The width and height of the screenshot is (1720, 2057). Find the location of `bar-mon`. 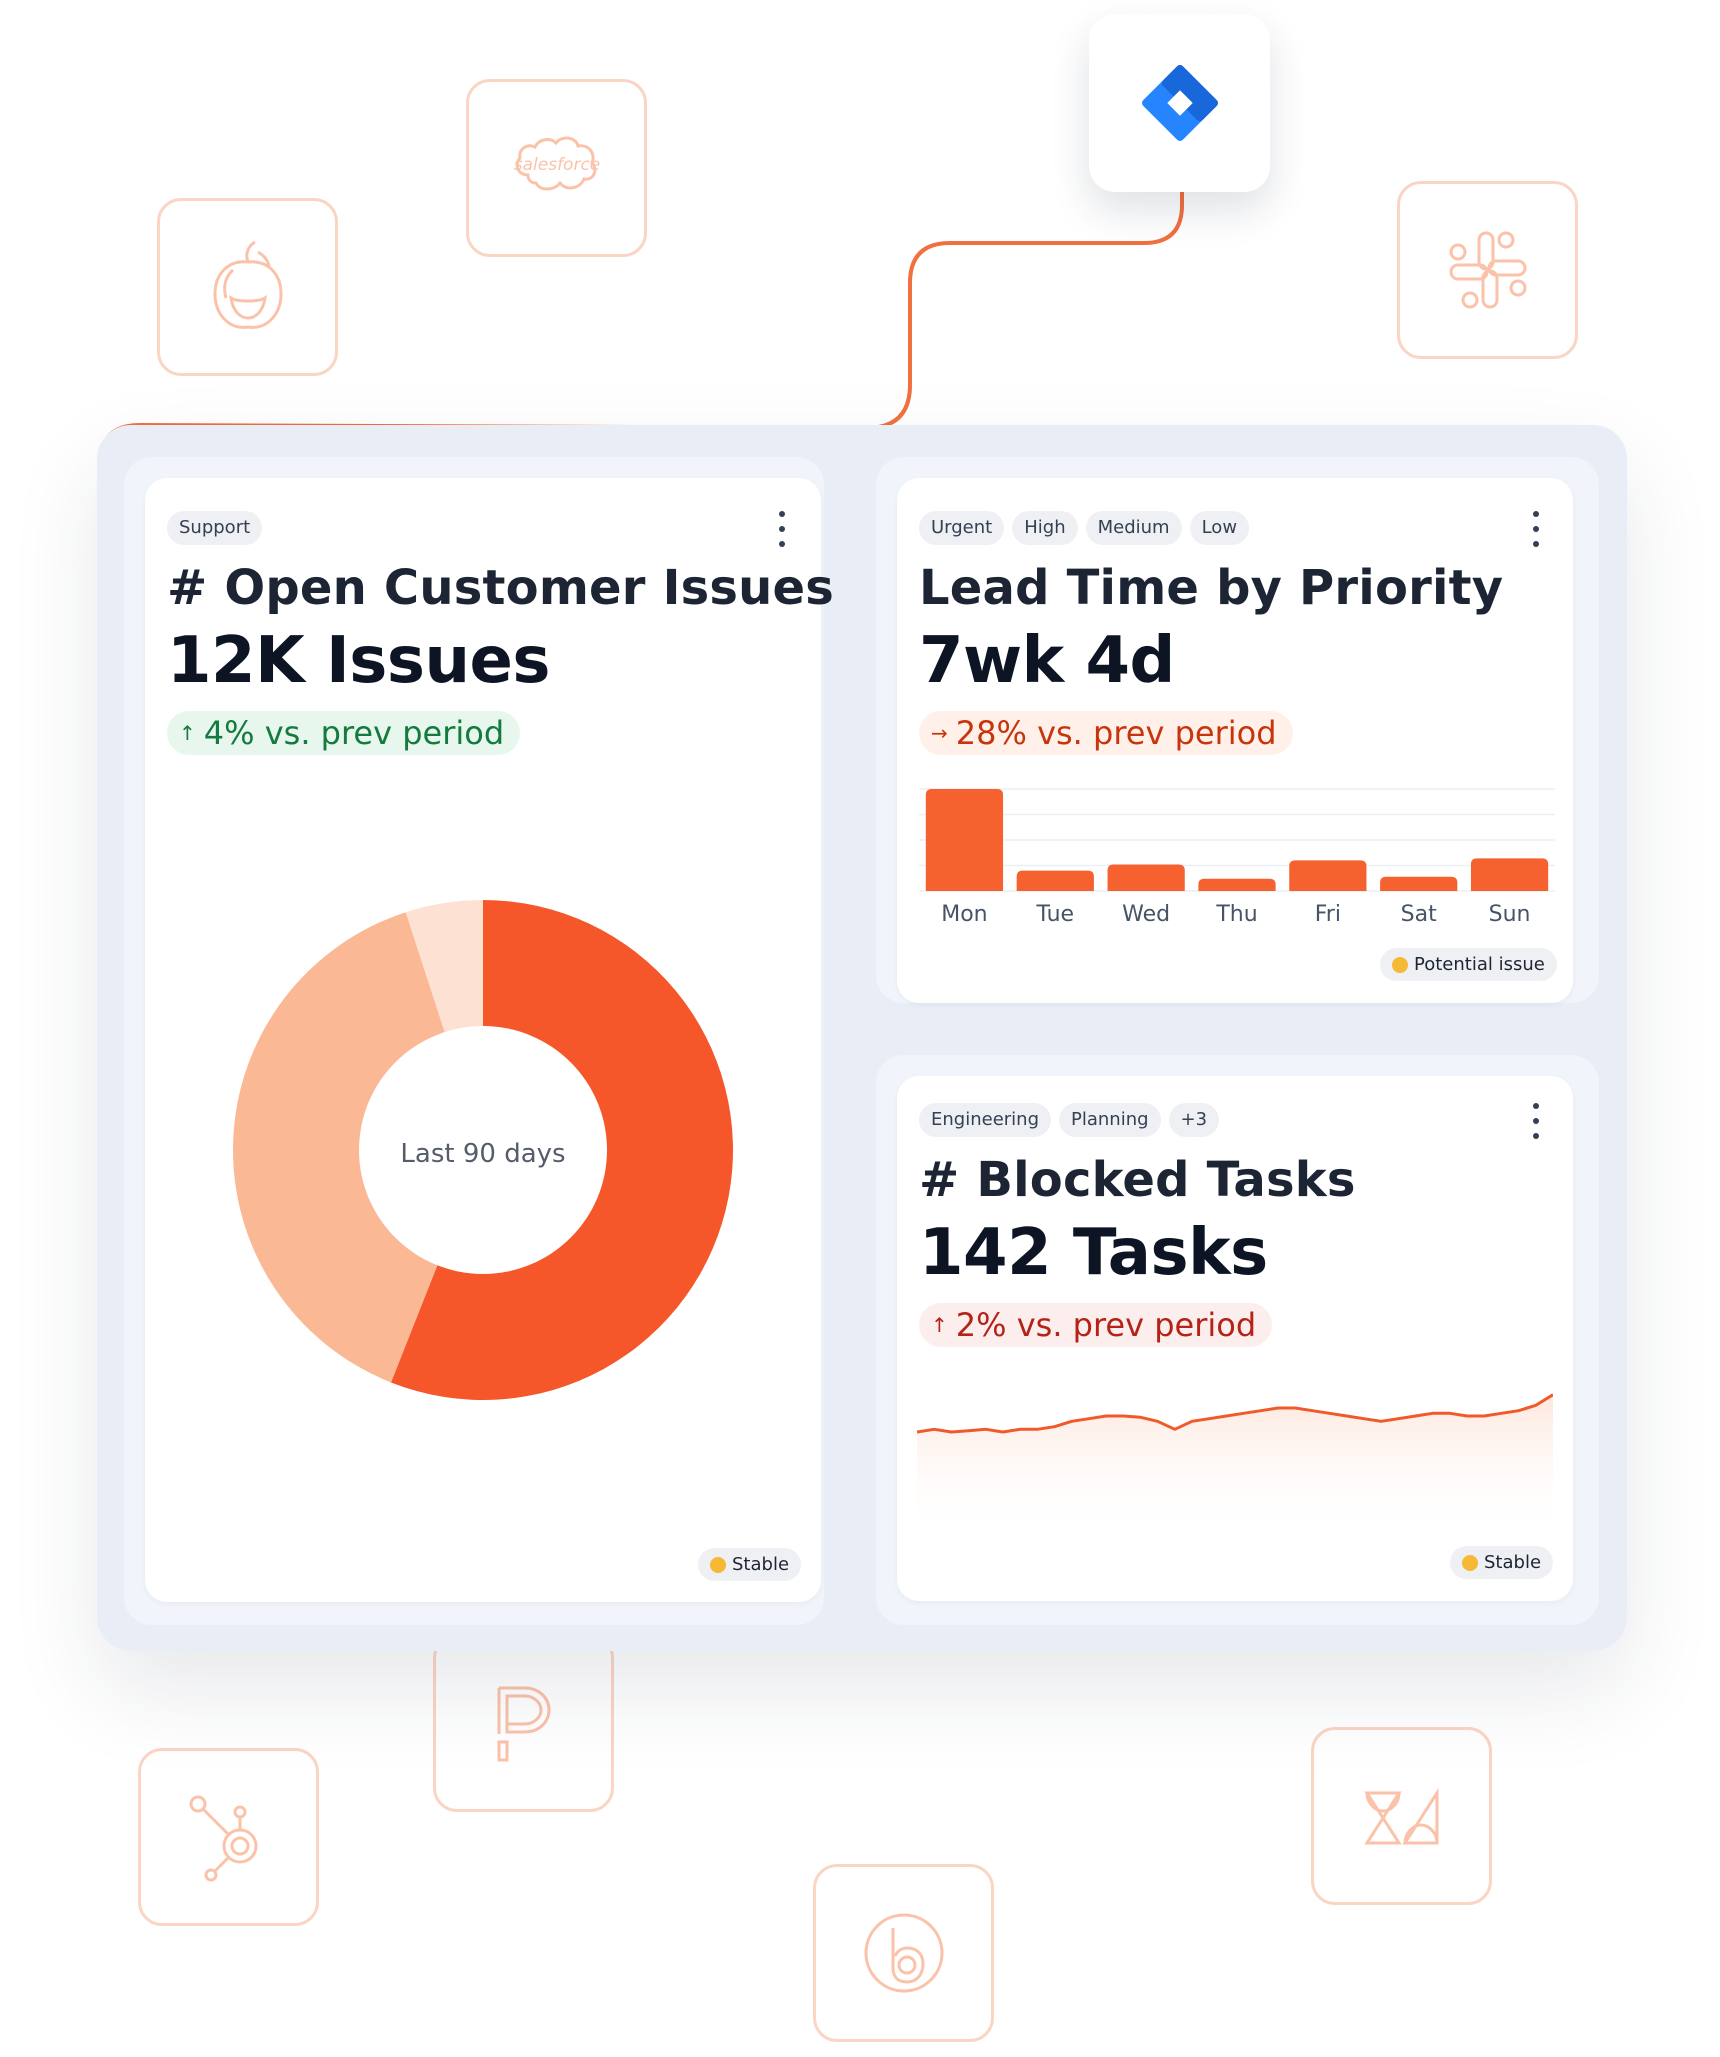

bar-mon is located at coordinates (964, 840).